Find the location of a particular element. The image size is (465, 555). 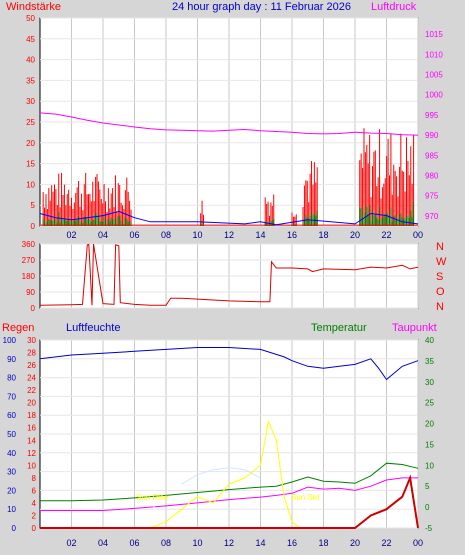

luftfeuchte-axis-tick: 18 is located at coordinates (31, 415).